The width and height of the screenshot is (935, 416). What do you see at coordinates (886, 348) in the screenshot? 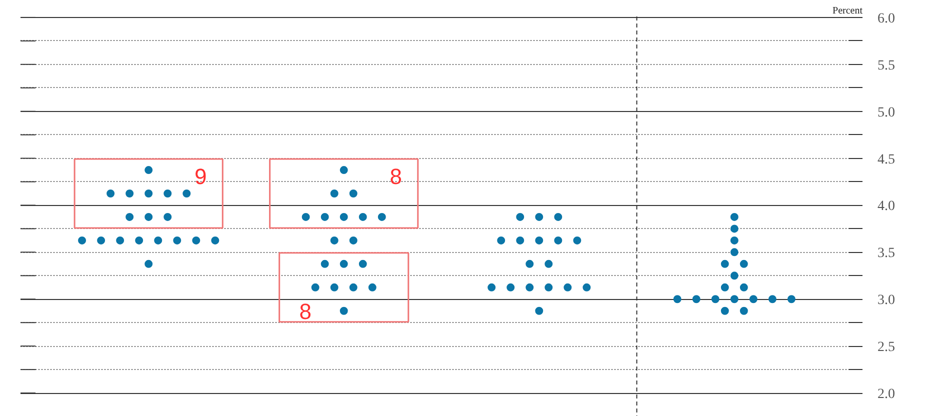
I see `y-tick-label: 2.5` at bounding box center [886, 348].